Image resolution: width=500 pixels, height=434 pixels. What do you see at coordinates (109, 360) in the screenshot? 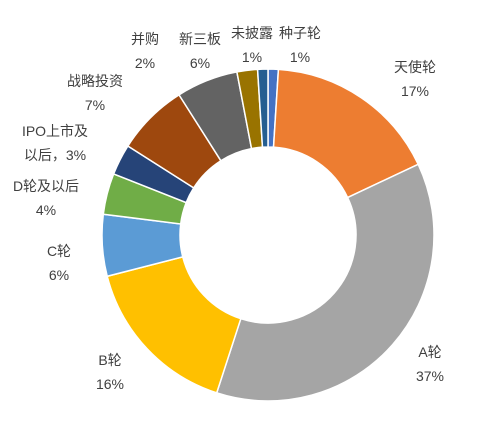
I see `slice-label-3-line-0: B轮` at bounding box center [109, 360].